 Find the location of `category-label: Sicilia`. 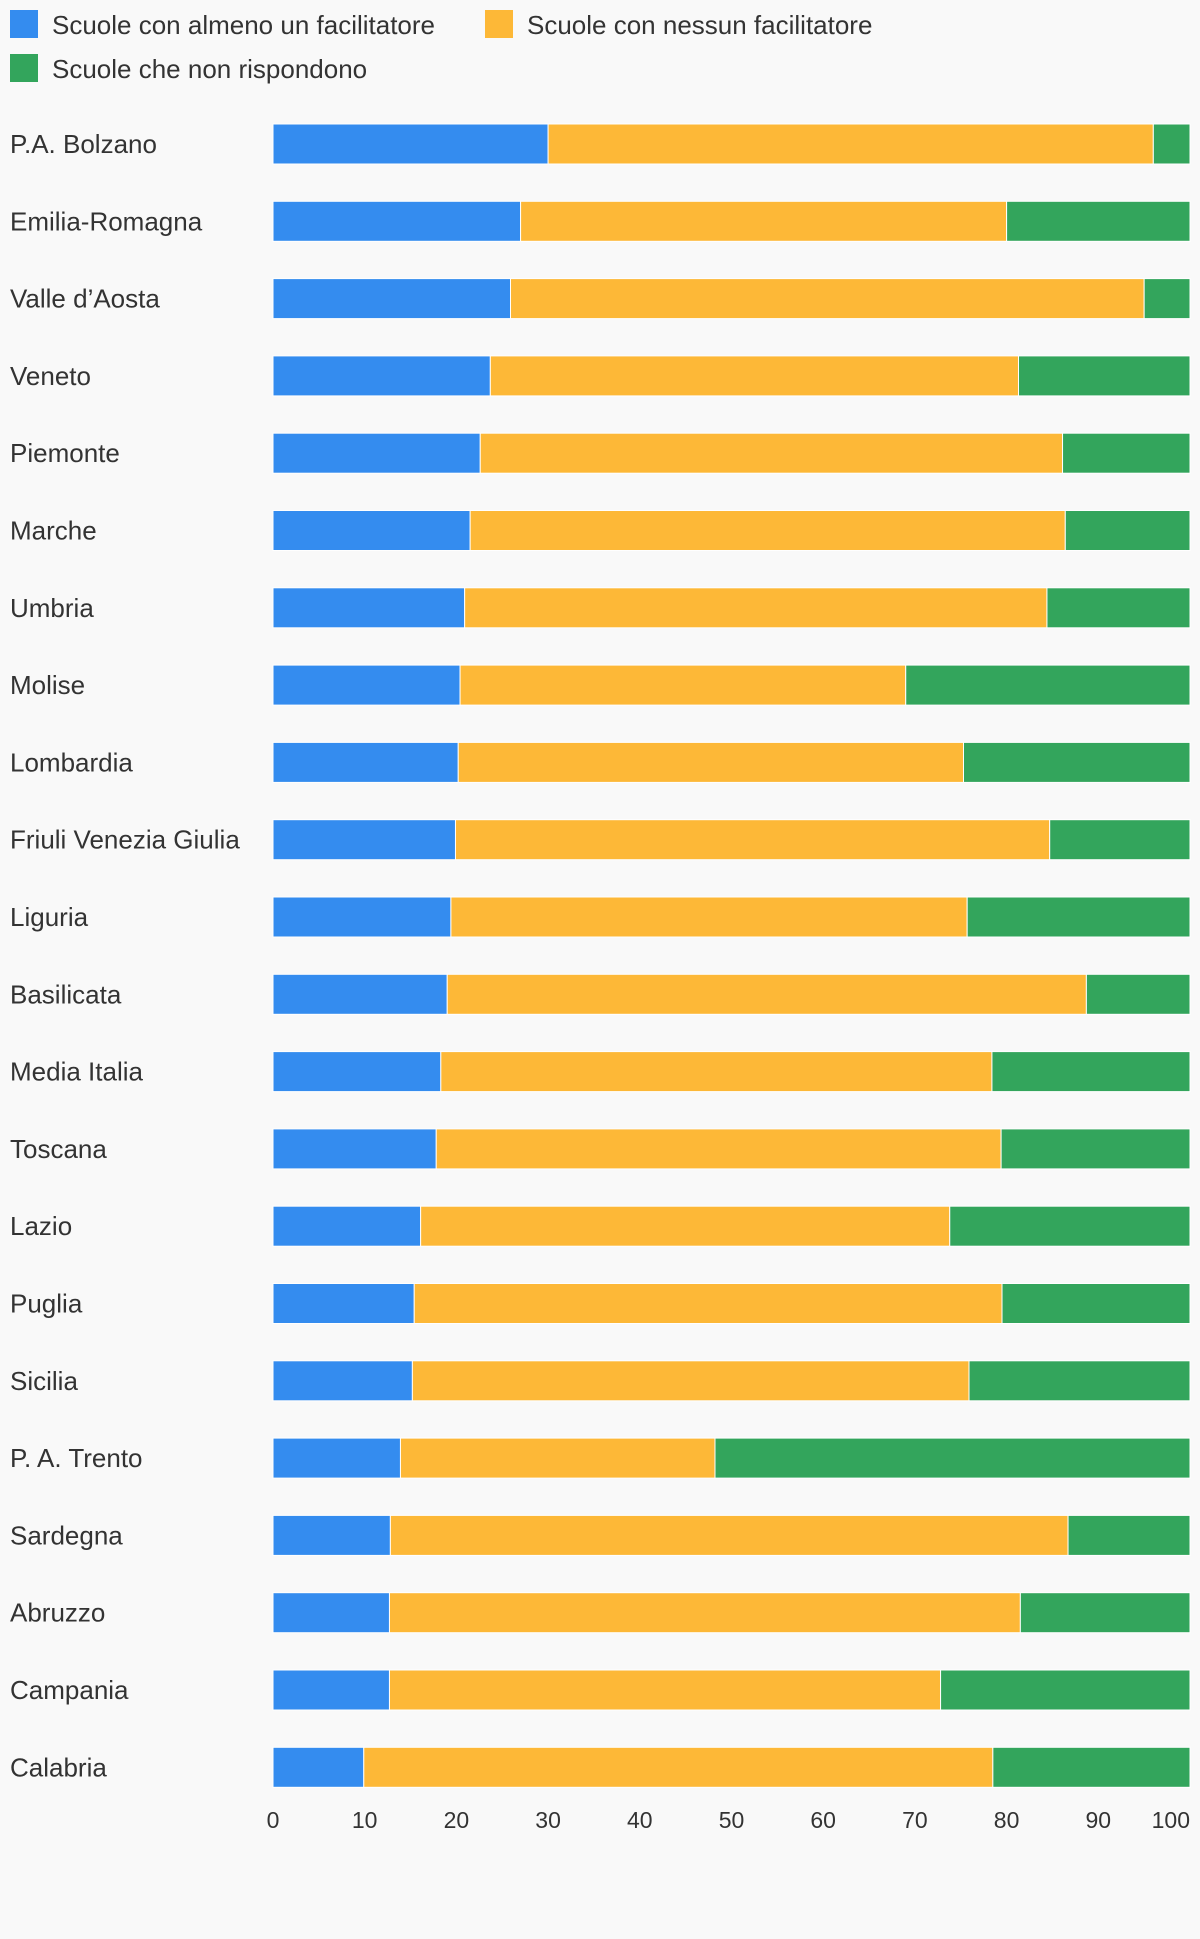

category-label: Sicilia is located at coordinates (44, 1381).